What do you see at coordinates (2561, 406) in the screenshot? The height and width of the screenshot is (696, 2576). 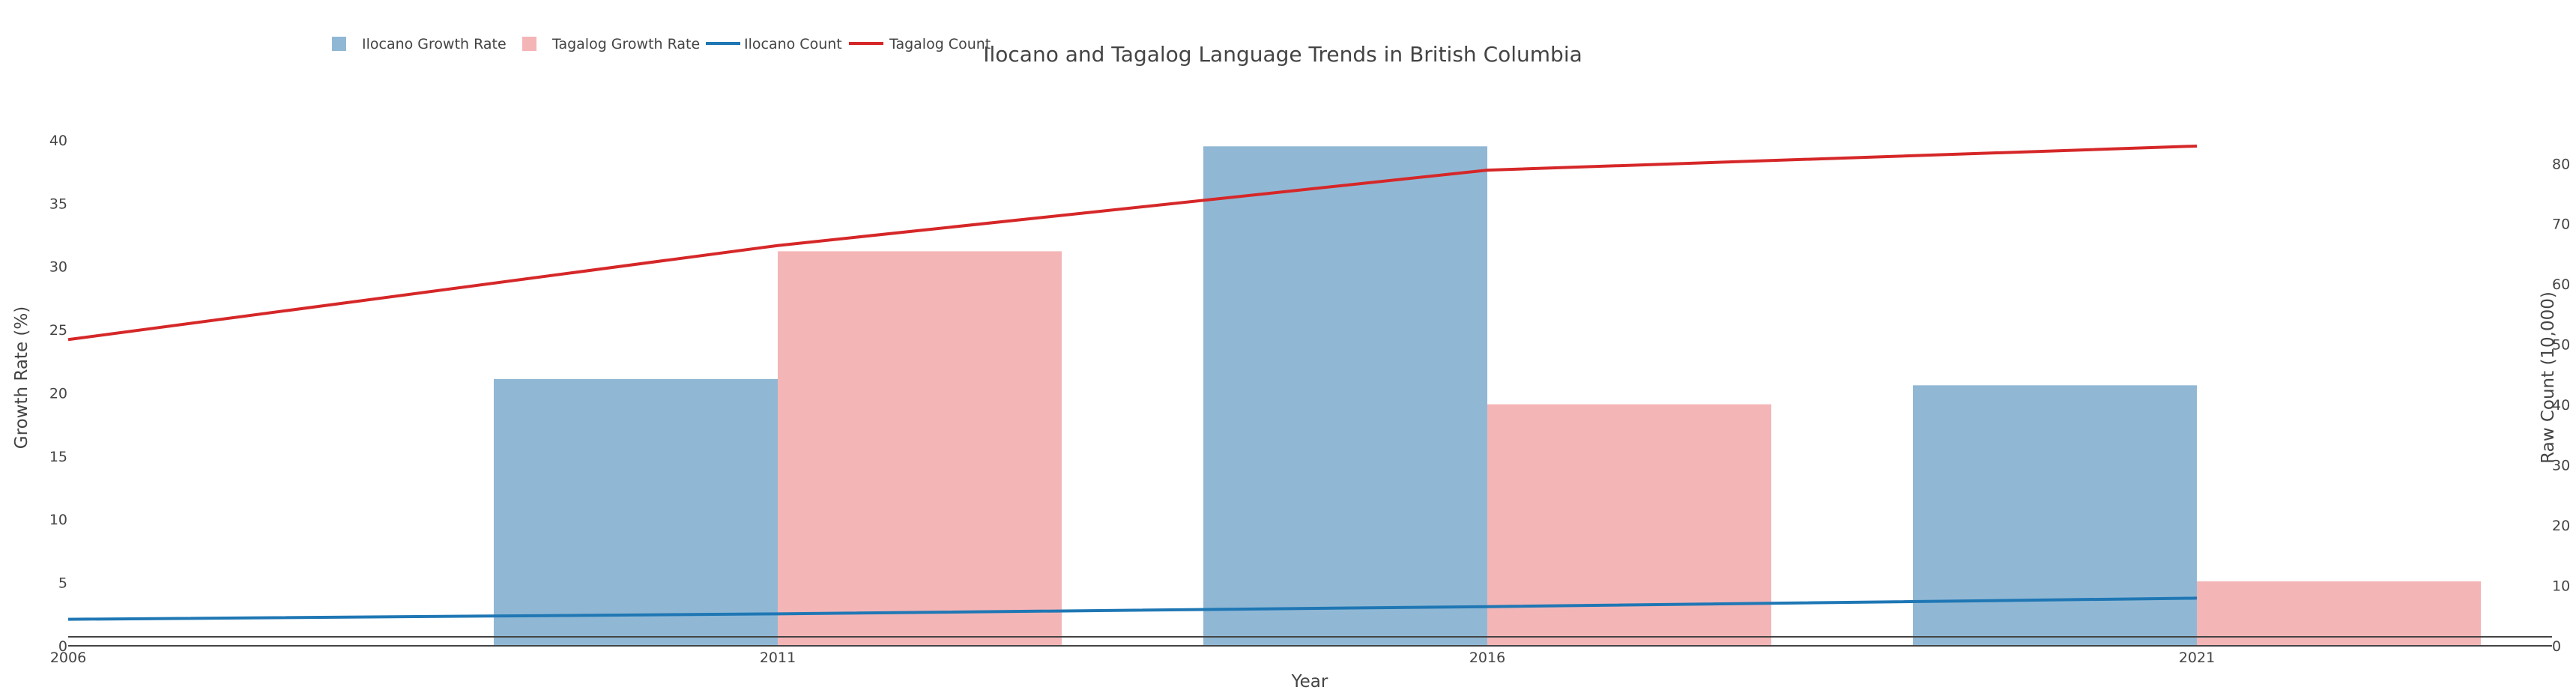 I see `y2-tick-label: 40` at bounding box center [2561, 406].